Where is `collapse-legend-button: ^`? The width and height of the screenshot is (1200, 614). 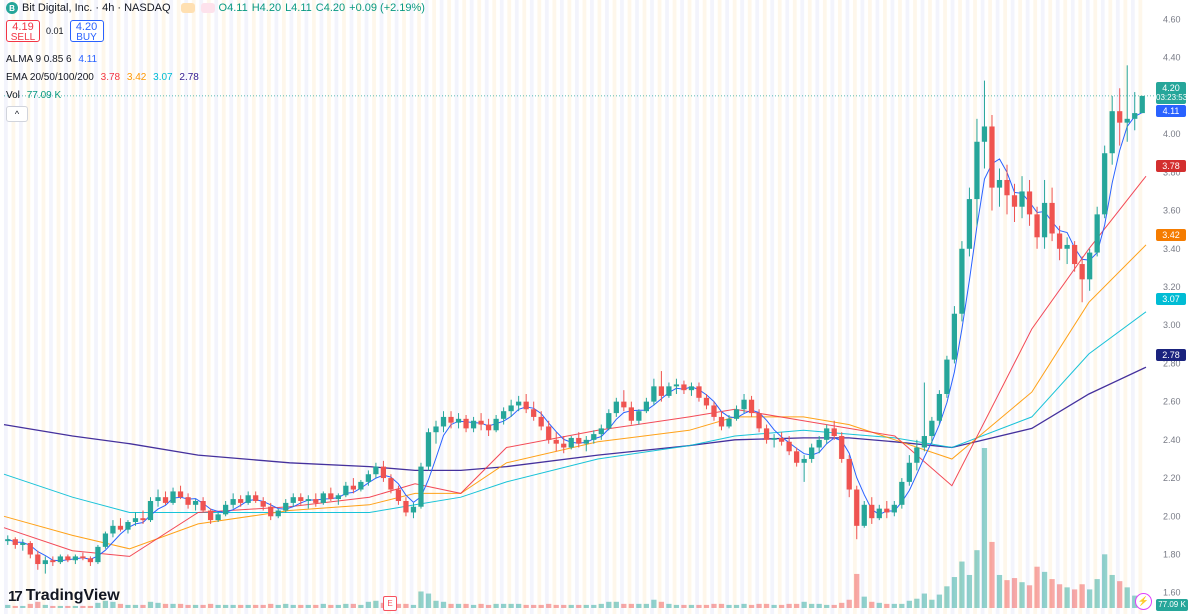 collapse-legend-button: ^ is located at coordinates (17, 114).